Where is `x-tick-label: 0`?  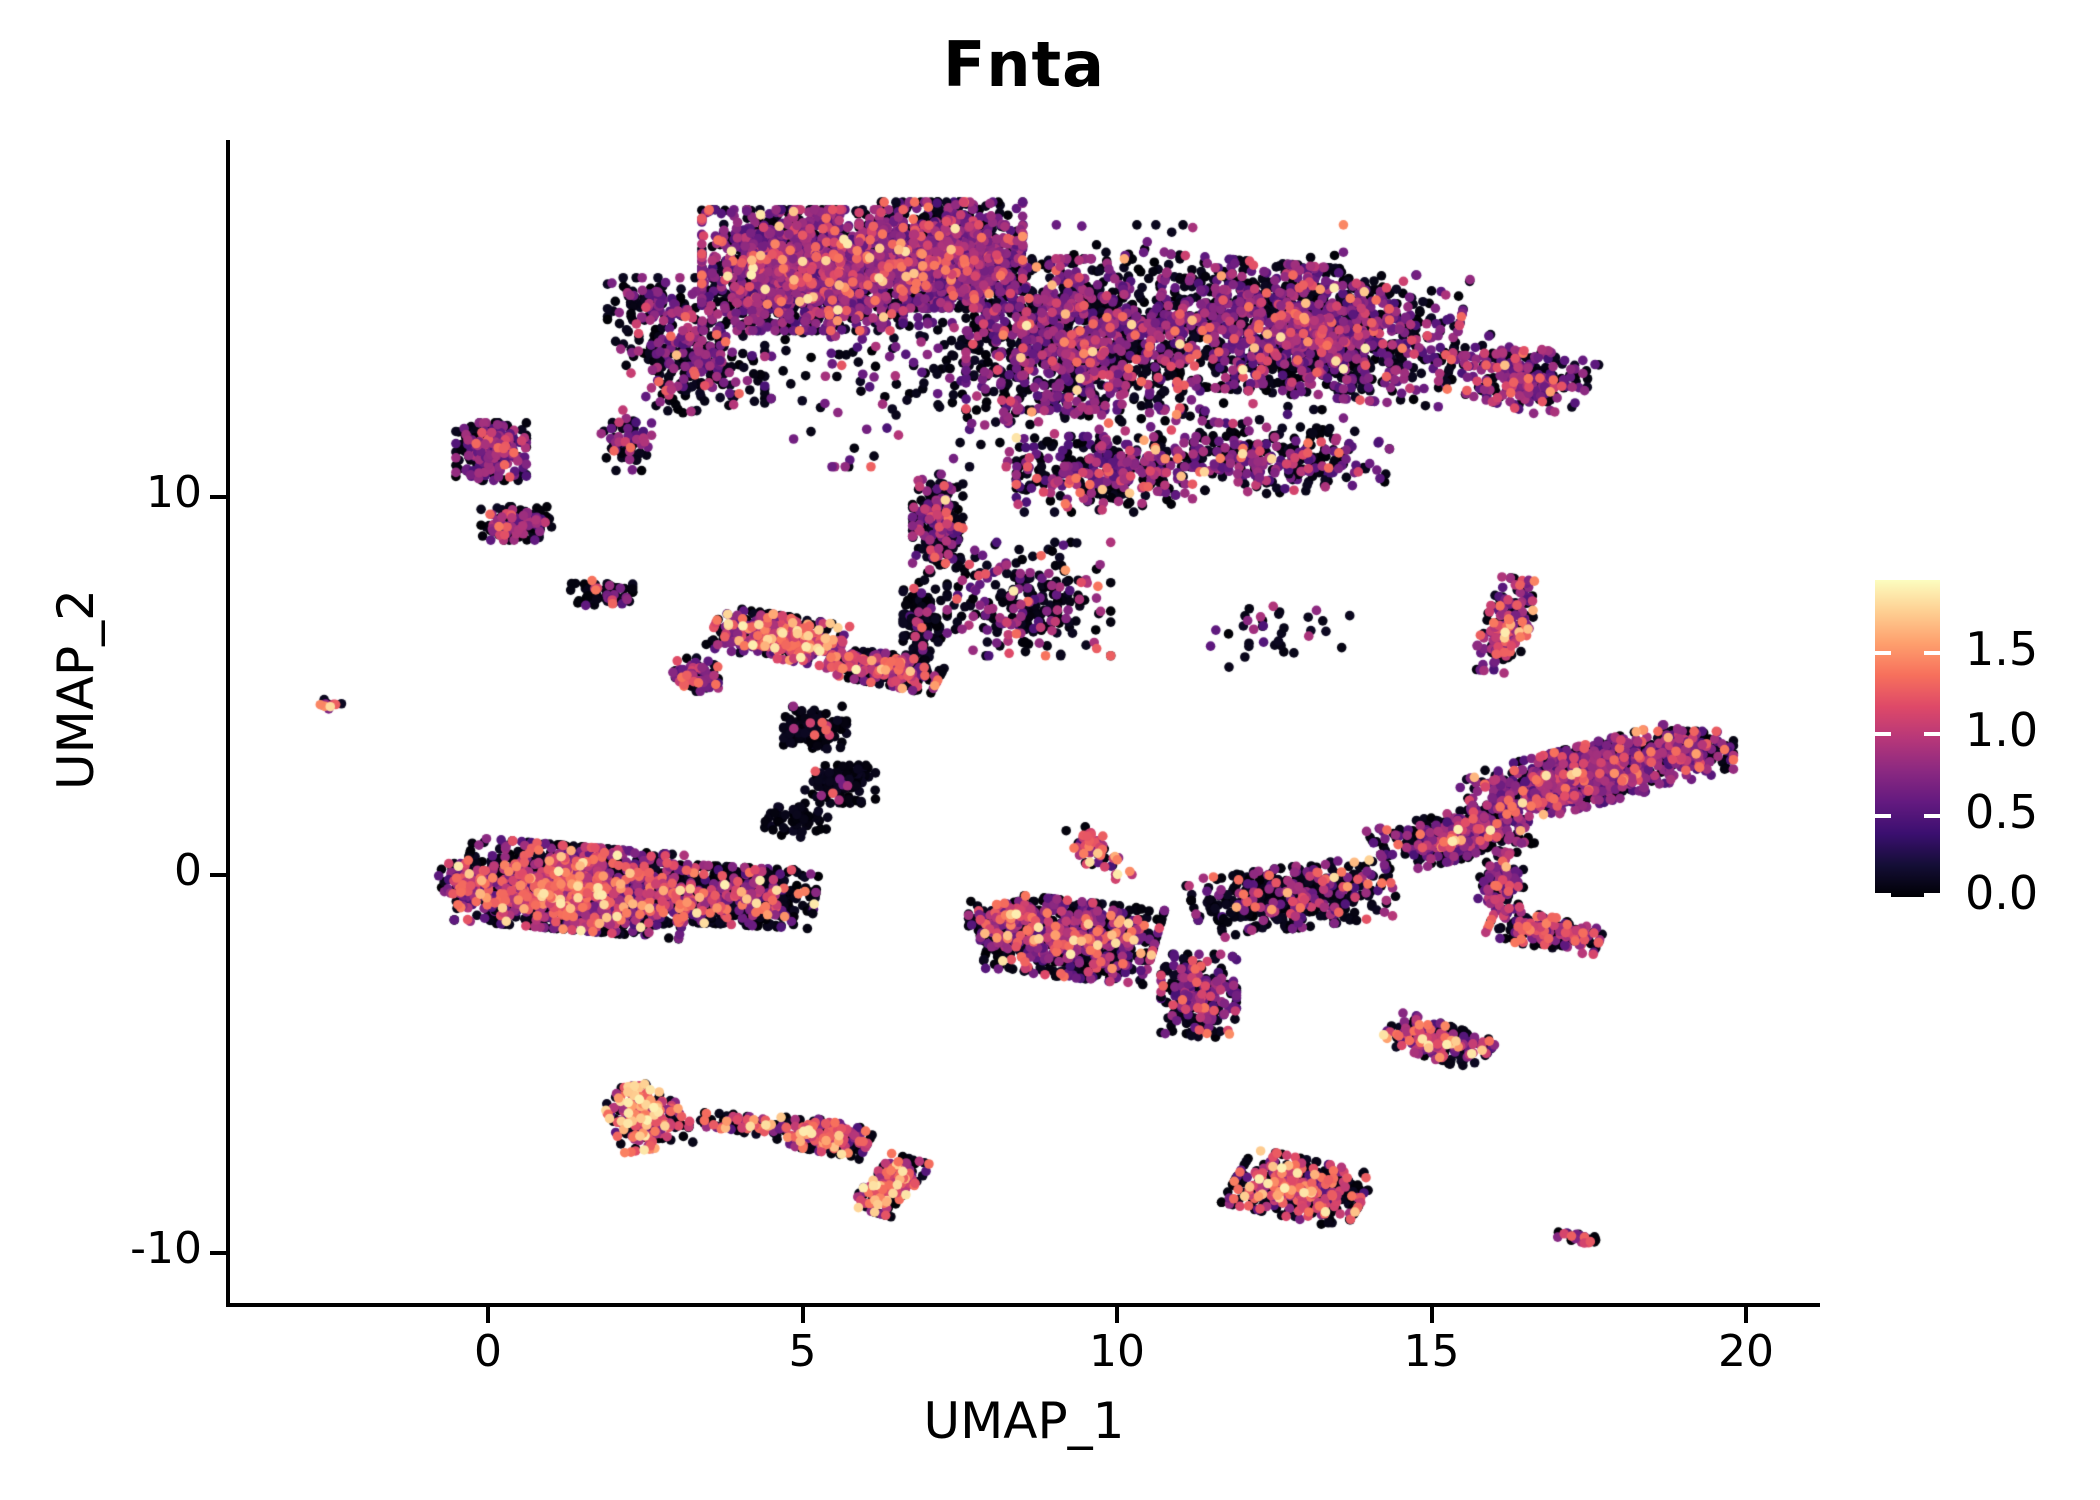
x-tick-label: 0 is located at coordinates (488, 1351).